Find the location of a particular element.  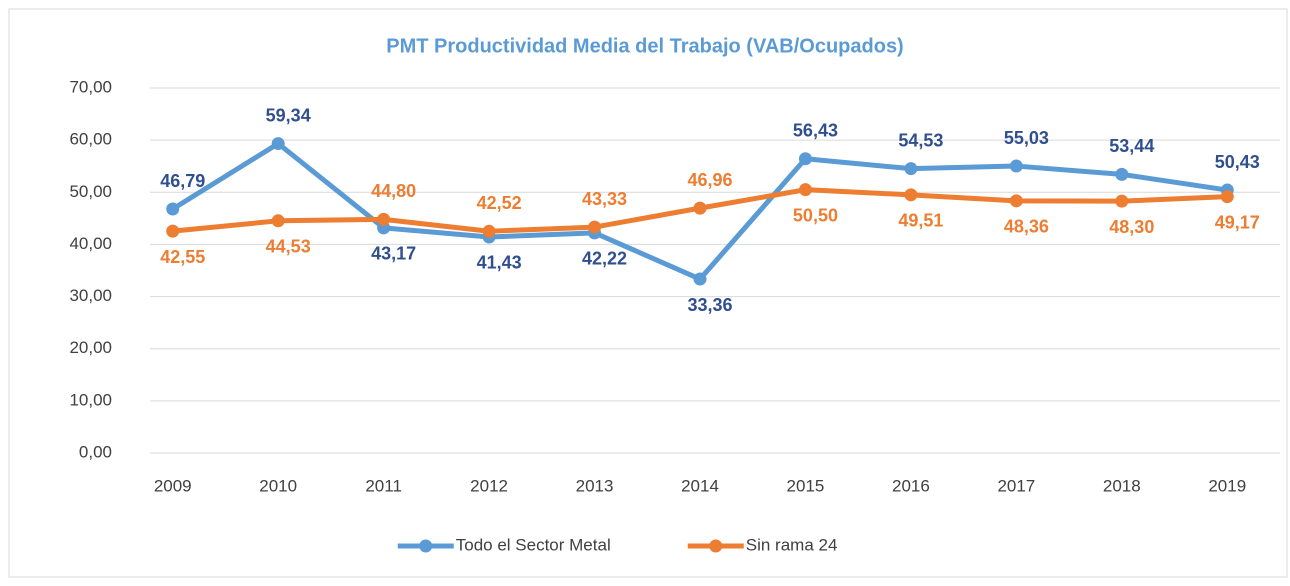

data-label: 42,52 is located at coordinates (499, 203).